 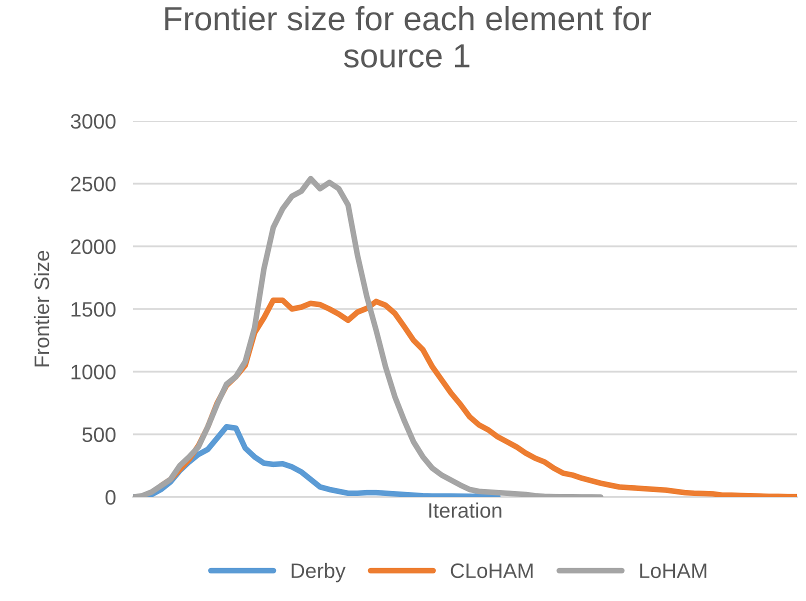 What do you see at coordinates (99, 434) in the screenshot?
I see `y-tick-label: 500` at bounding box center [99, 434].